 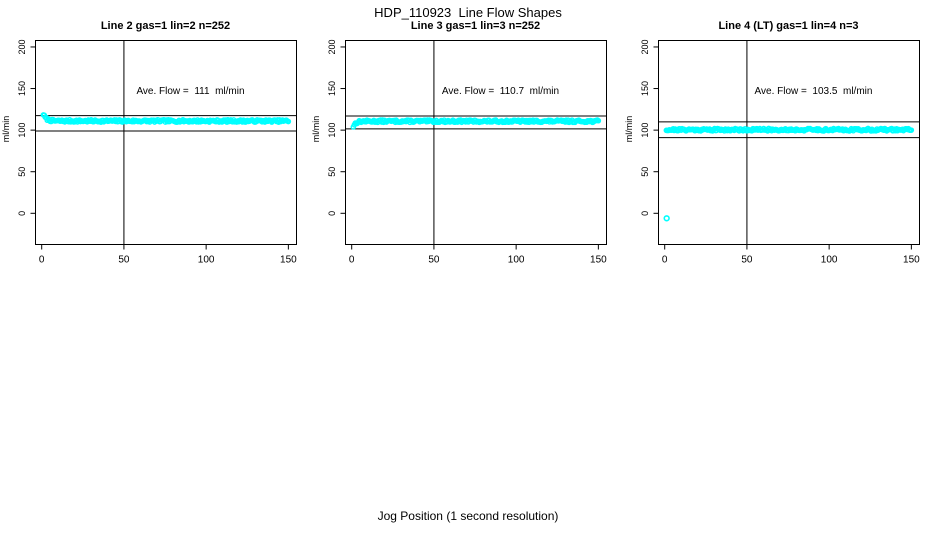 What do you see at coordinates (500, 91) in the screenshot?
I see `ave-flow-annotation: Ave. Flow = 110.7 ml/min` at bounding box center [500, 91].